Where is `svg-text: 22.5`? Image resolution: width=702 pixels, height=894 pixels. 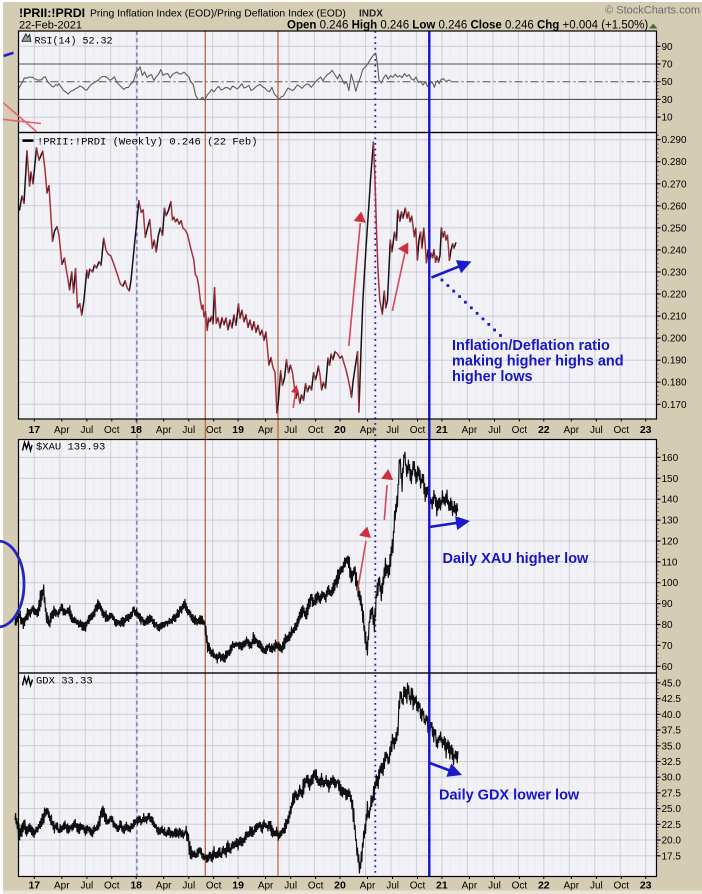
svg-text: 22.5 is located at coordinates (672, 825).